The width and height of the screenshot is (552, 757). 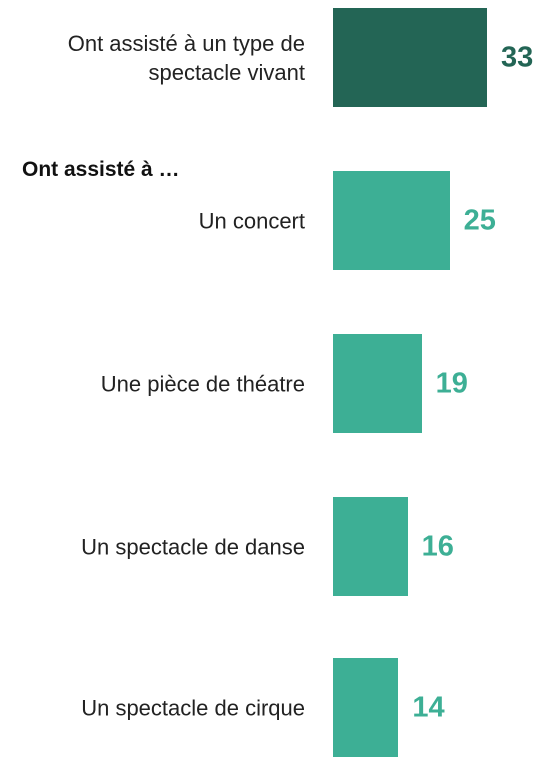 I want to click on category-label: Un spectacle de cirque, so click(x=193, y=707).